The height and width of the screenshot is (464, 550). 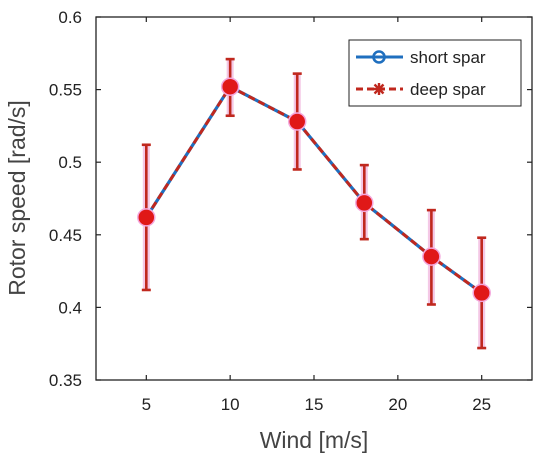 I want to click on legend-label-deep-spar: deep spar, so click(x=448, y=89).